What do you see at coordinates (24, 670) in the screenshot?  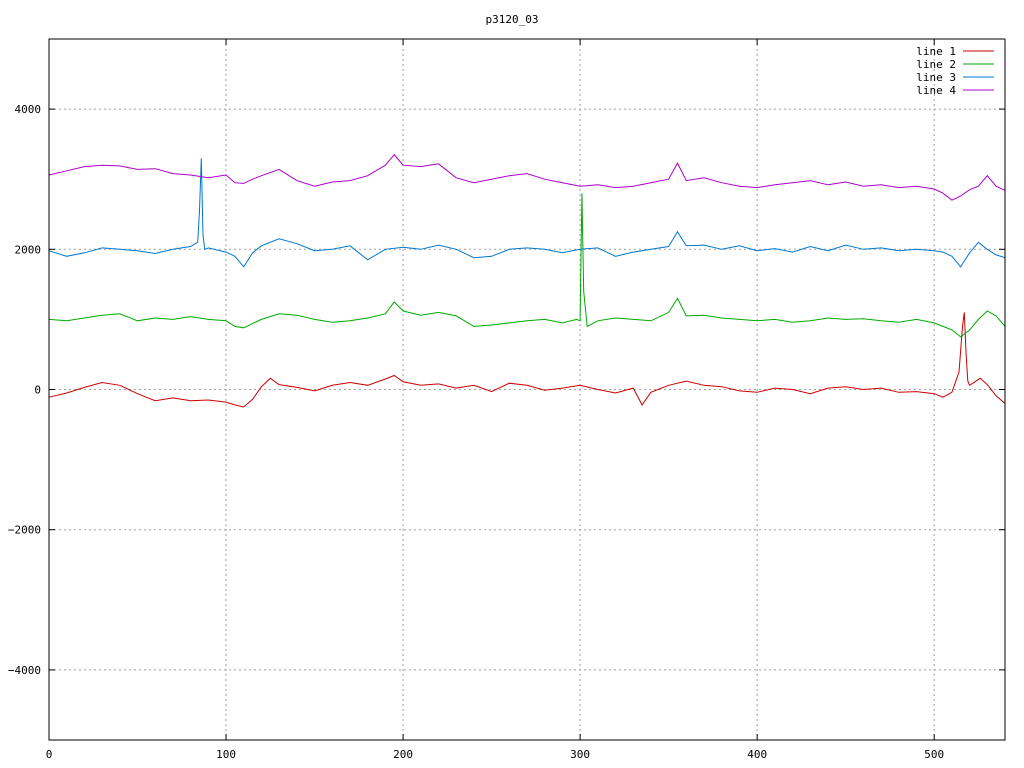 I see `y-tick-label: −4000` at bounding box center [24, 670].